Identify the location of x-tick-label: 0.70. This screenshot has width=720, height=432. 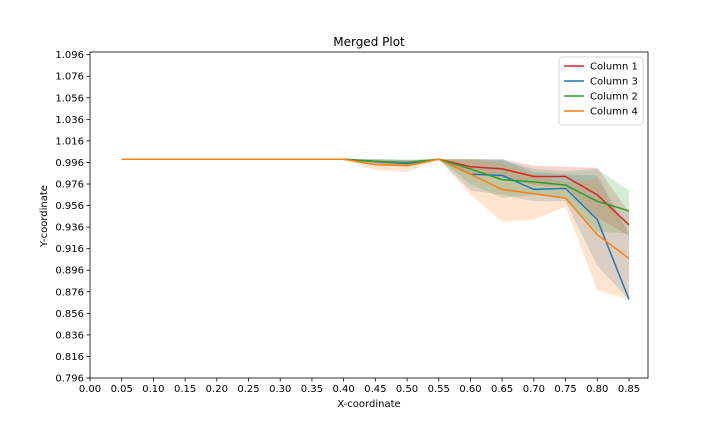
(534, 389).